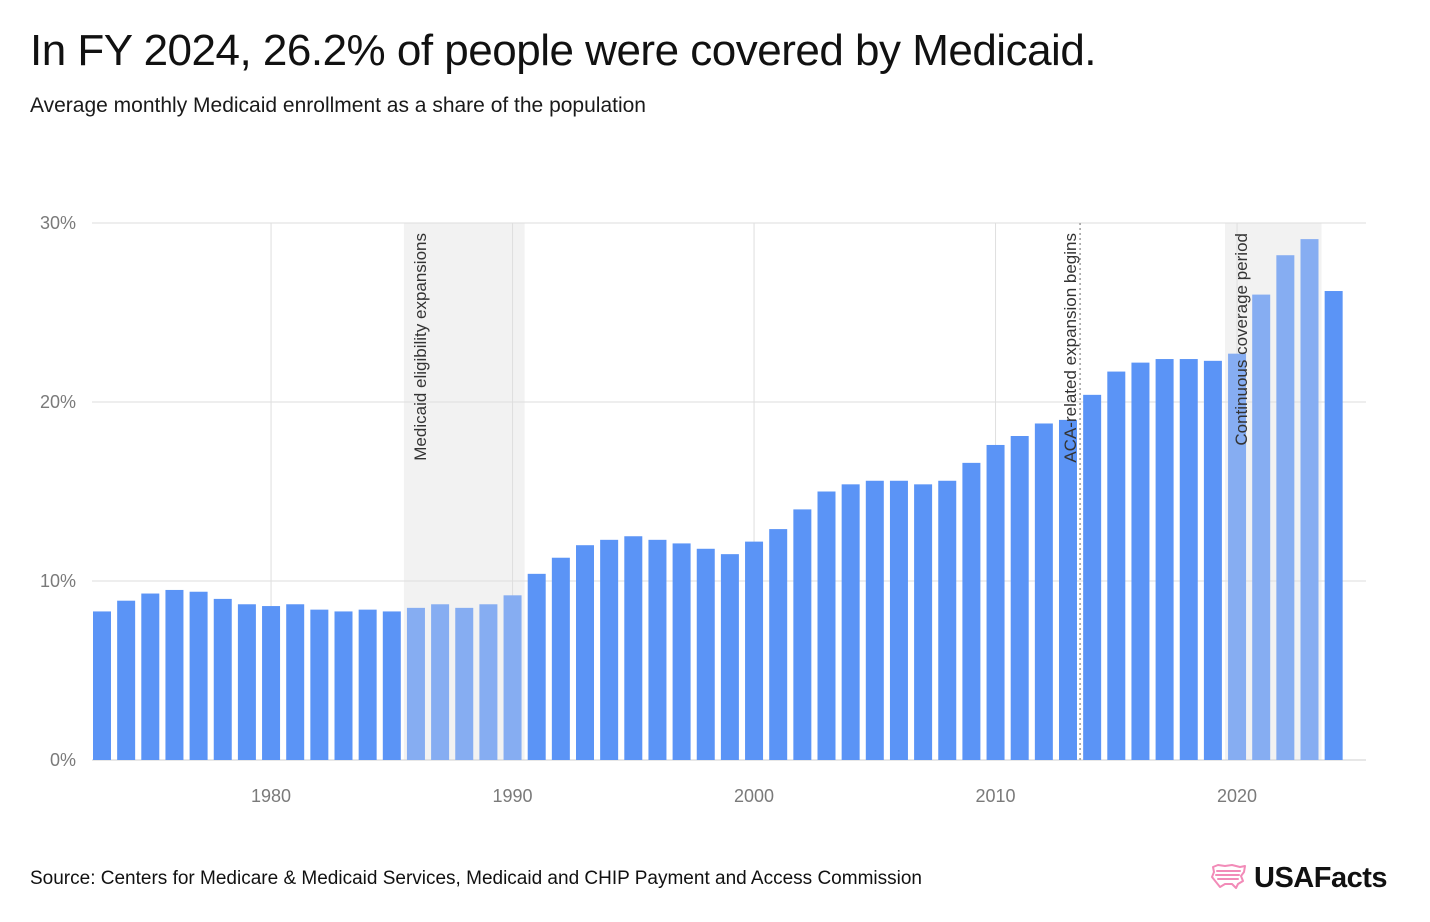 The image size is (1430, 922). I want to click on bar-2007, so click(923, 622).